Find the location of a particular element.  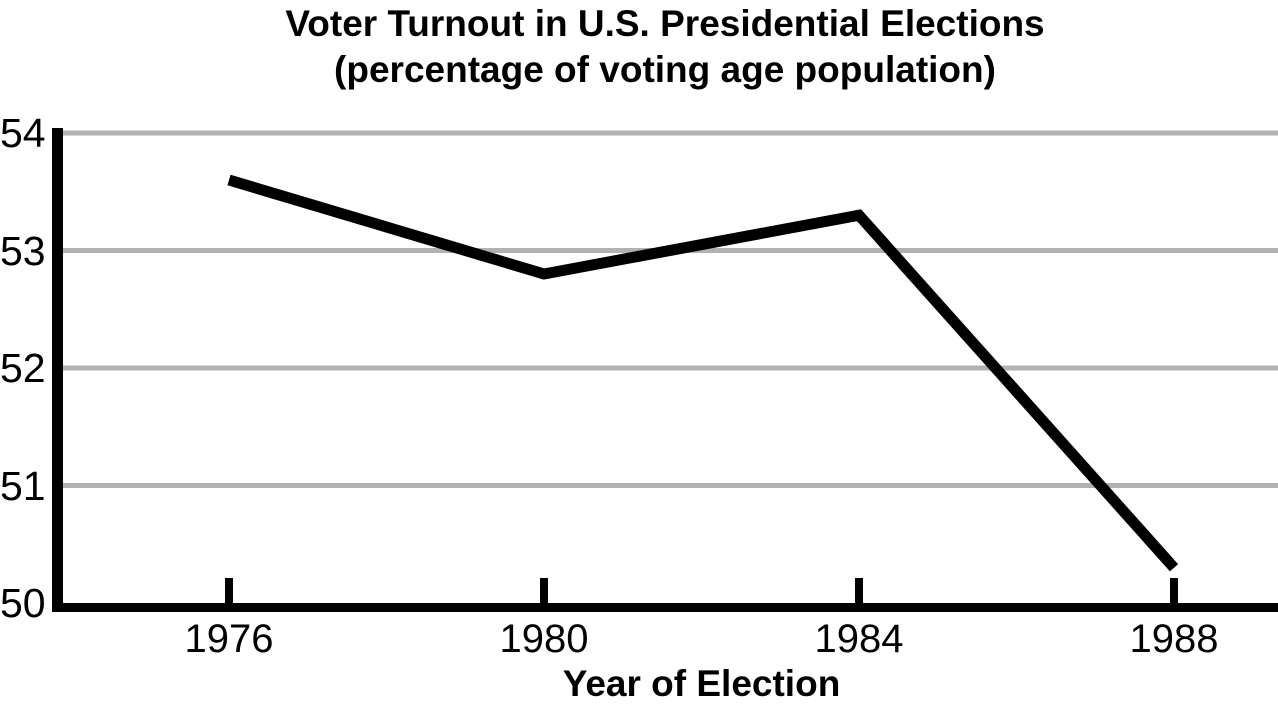

x-axis-tick-label: 1976 is located at coordinates (229, 639).